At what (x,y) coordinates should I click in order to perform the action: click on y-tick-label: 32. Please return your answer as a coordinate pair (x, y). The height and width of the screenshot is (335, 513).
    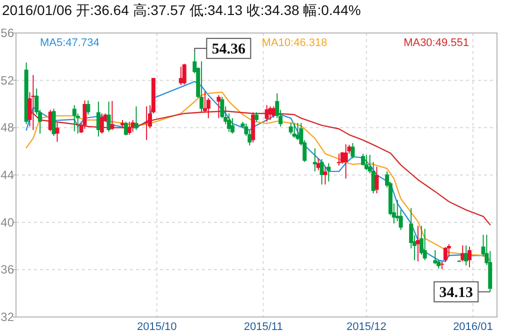
    Looking at the image, I should click on (7, 317).